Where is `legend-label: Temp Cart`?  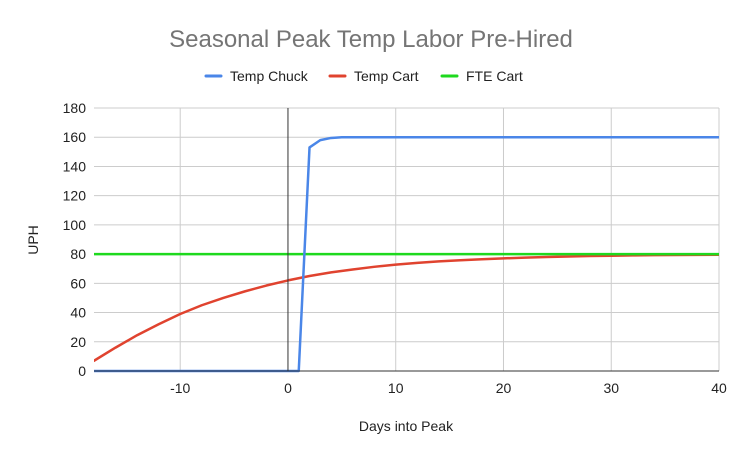
legend-label: Temp Cart is located at coordinates (386, 76).